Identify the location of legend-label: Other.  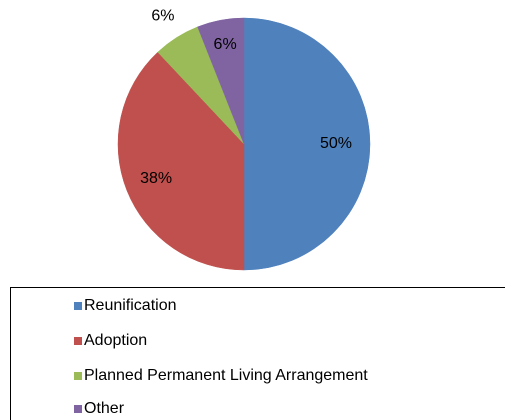
(104, 408).